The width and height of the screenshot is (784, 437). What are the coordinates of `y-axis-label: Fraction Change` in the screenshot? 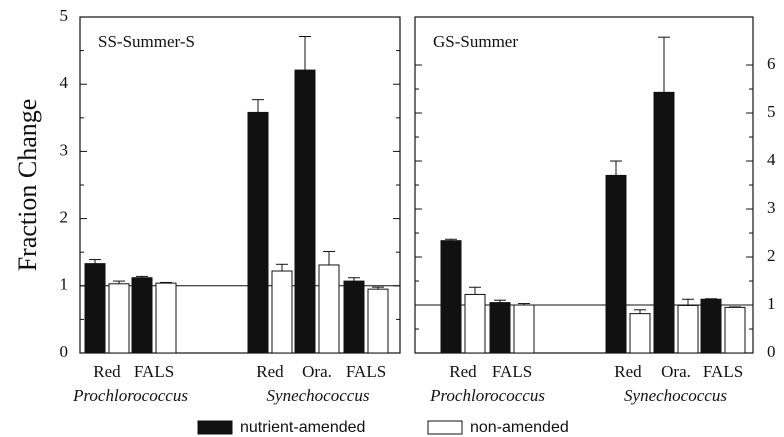 It's located at (27, 185).